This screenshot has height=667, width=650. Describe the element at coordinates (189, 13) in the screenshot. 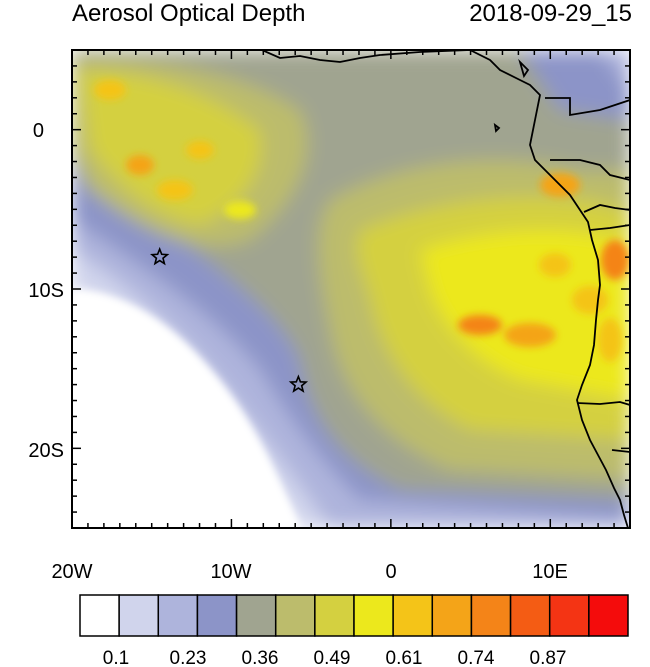

I see `map-title: Aerosol Optical Depth` at that location.